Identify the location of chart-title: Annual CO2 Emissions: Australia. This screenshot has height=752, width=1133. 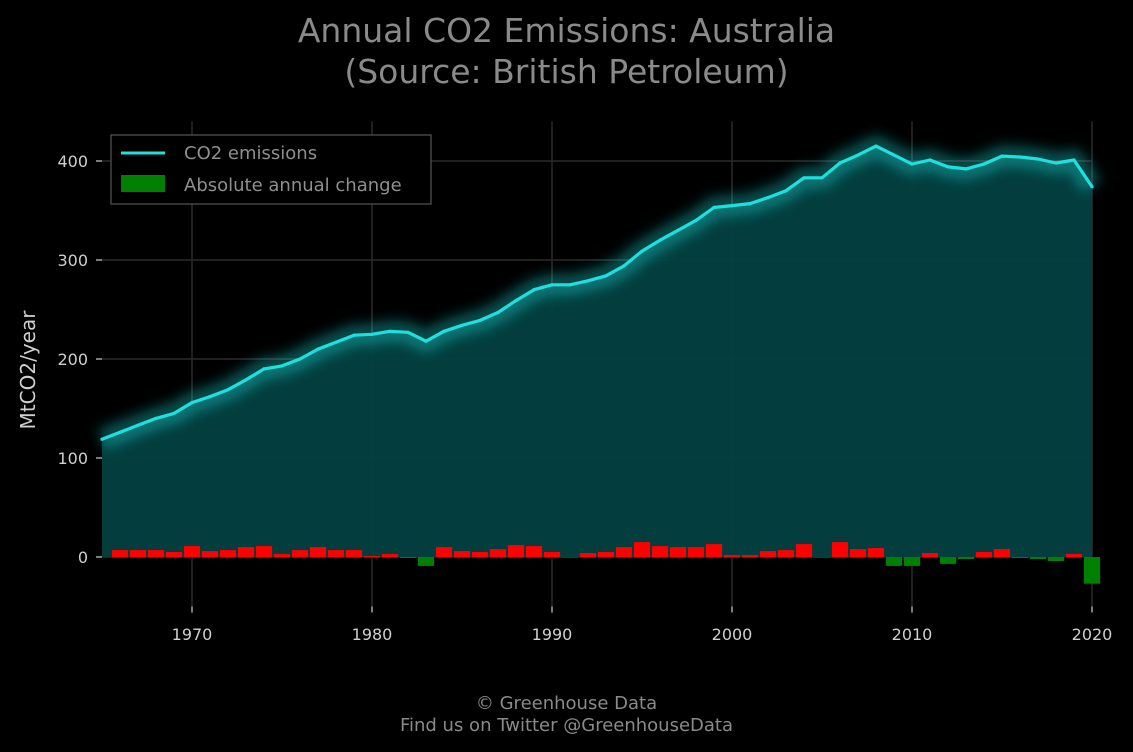
(566, 30).